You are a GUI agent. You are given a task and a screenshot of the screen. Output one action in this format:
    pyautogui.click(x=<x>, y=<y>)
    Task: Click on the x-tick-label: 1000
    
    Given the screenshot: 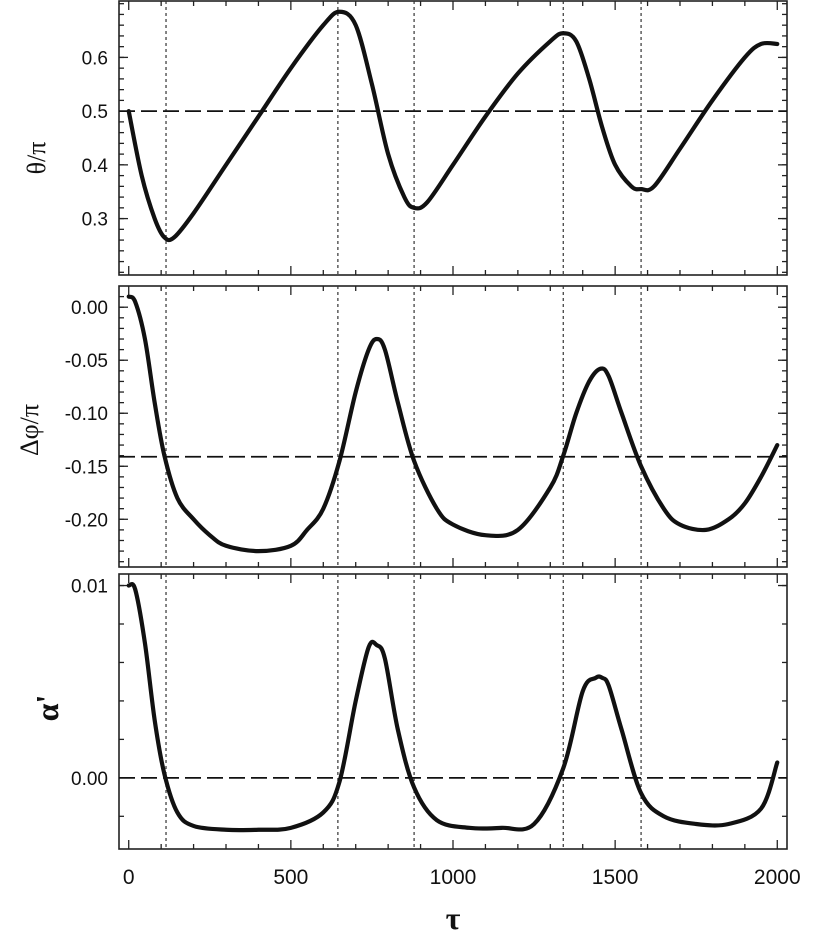 What is the action you would take?
    pyautogui.click(x=453, y=877)
    